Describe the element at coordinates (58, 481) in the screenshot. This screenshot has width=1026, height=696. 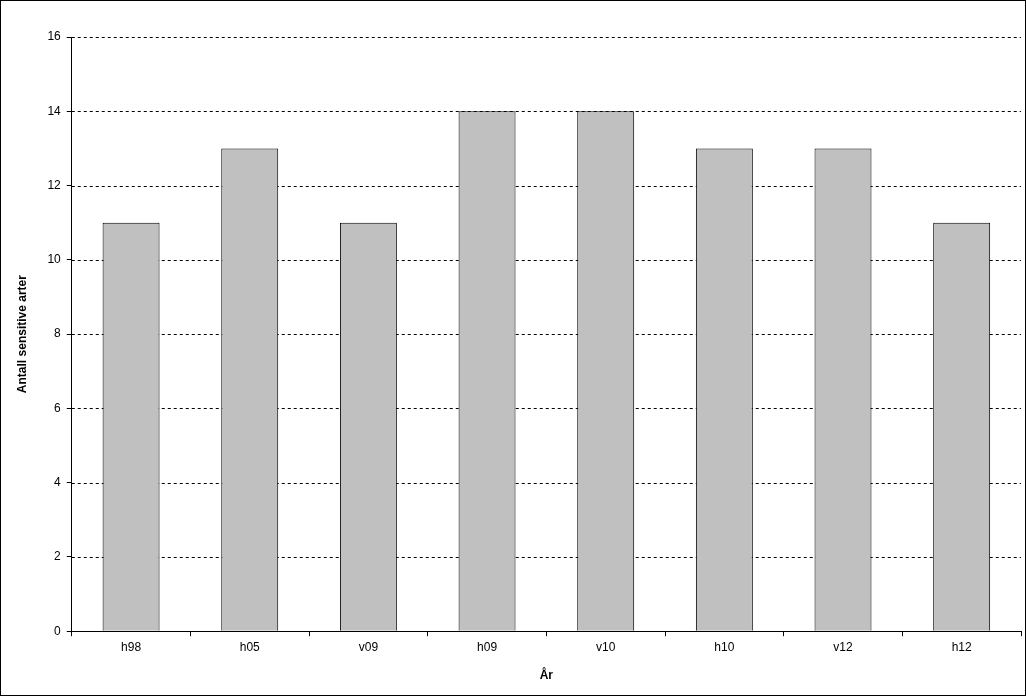
I see `y-tick-label: 4` at that location.